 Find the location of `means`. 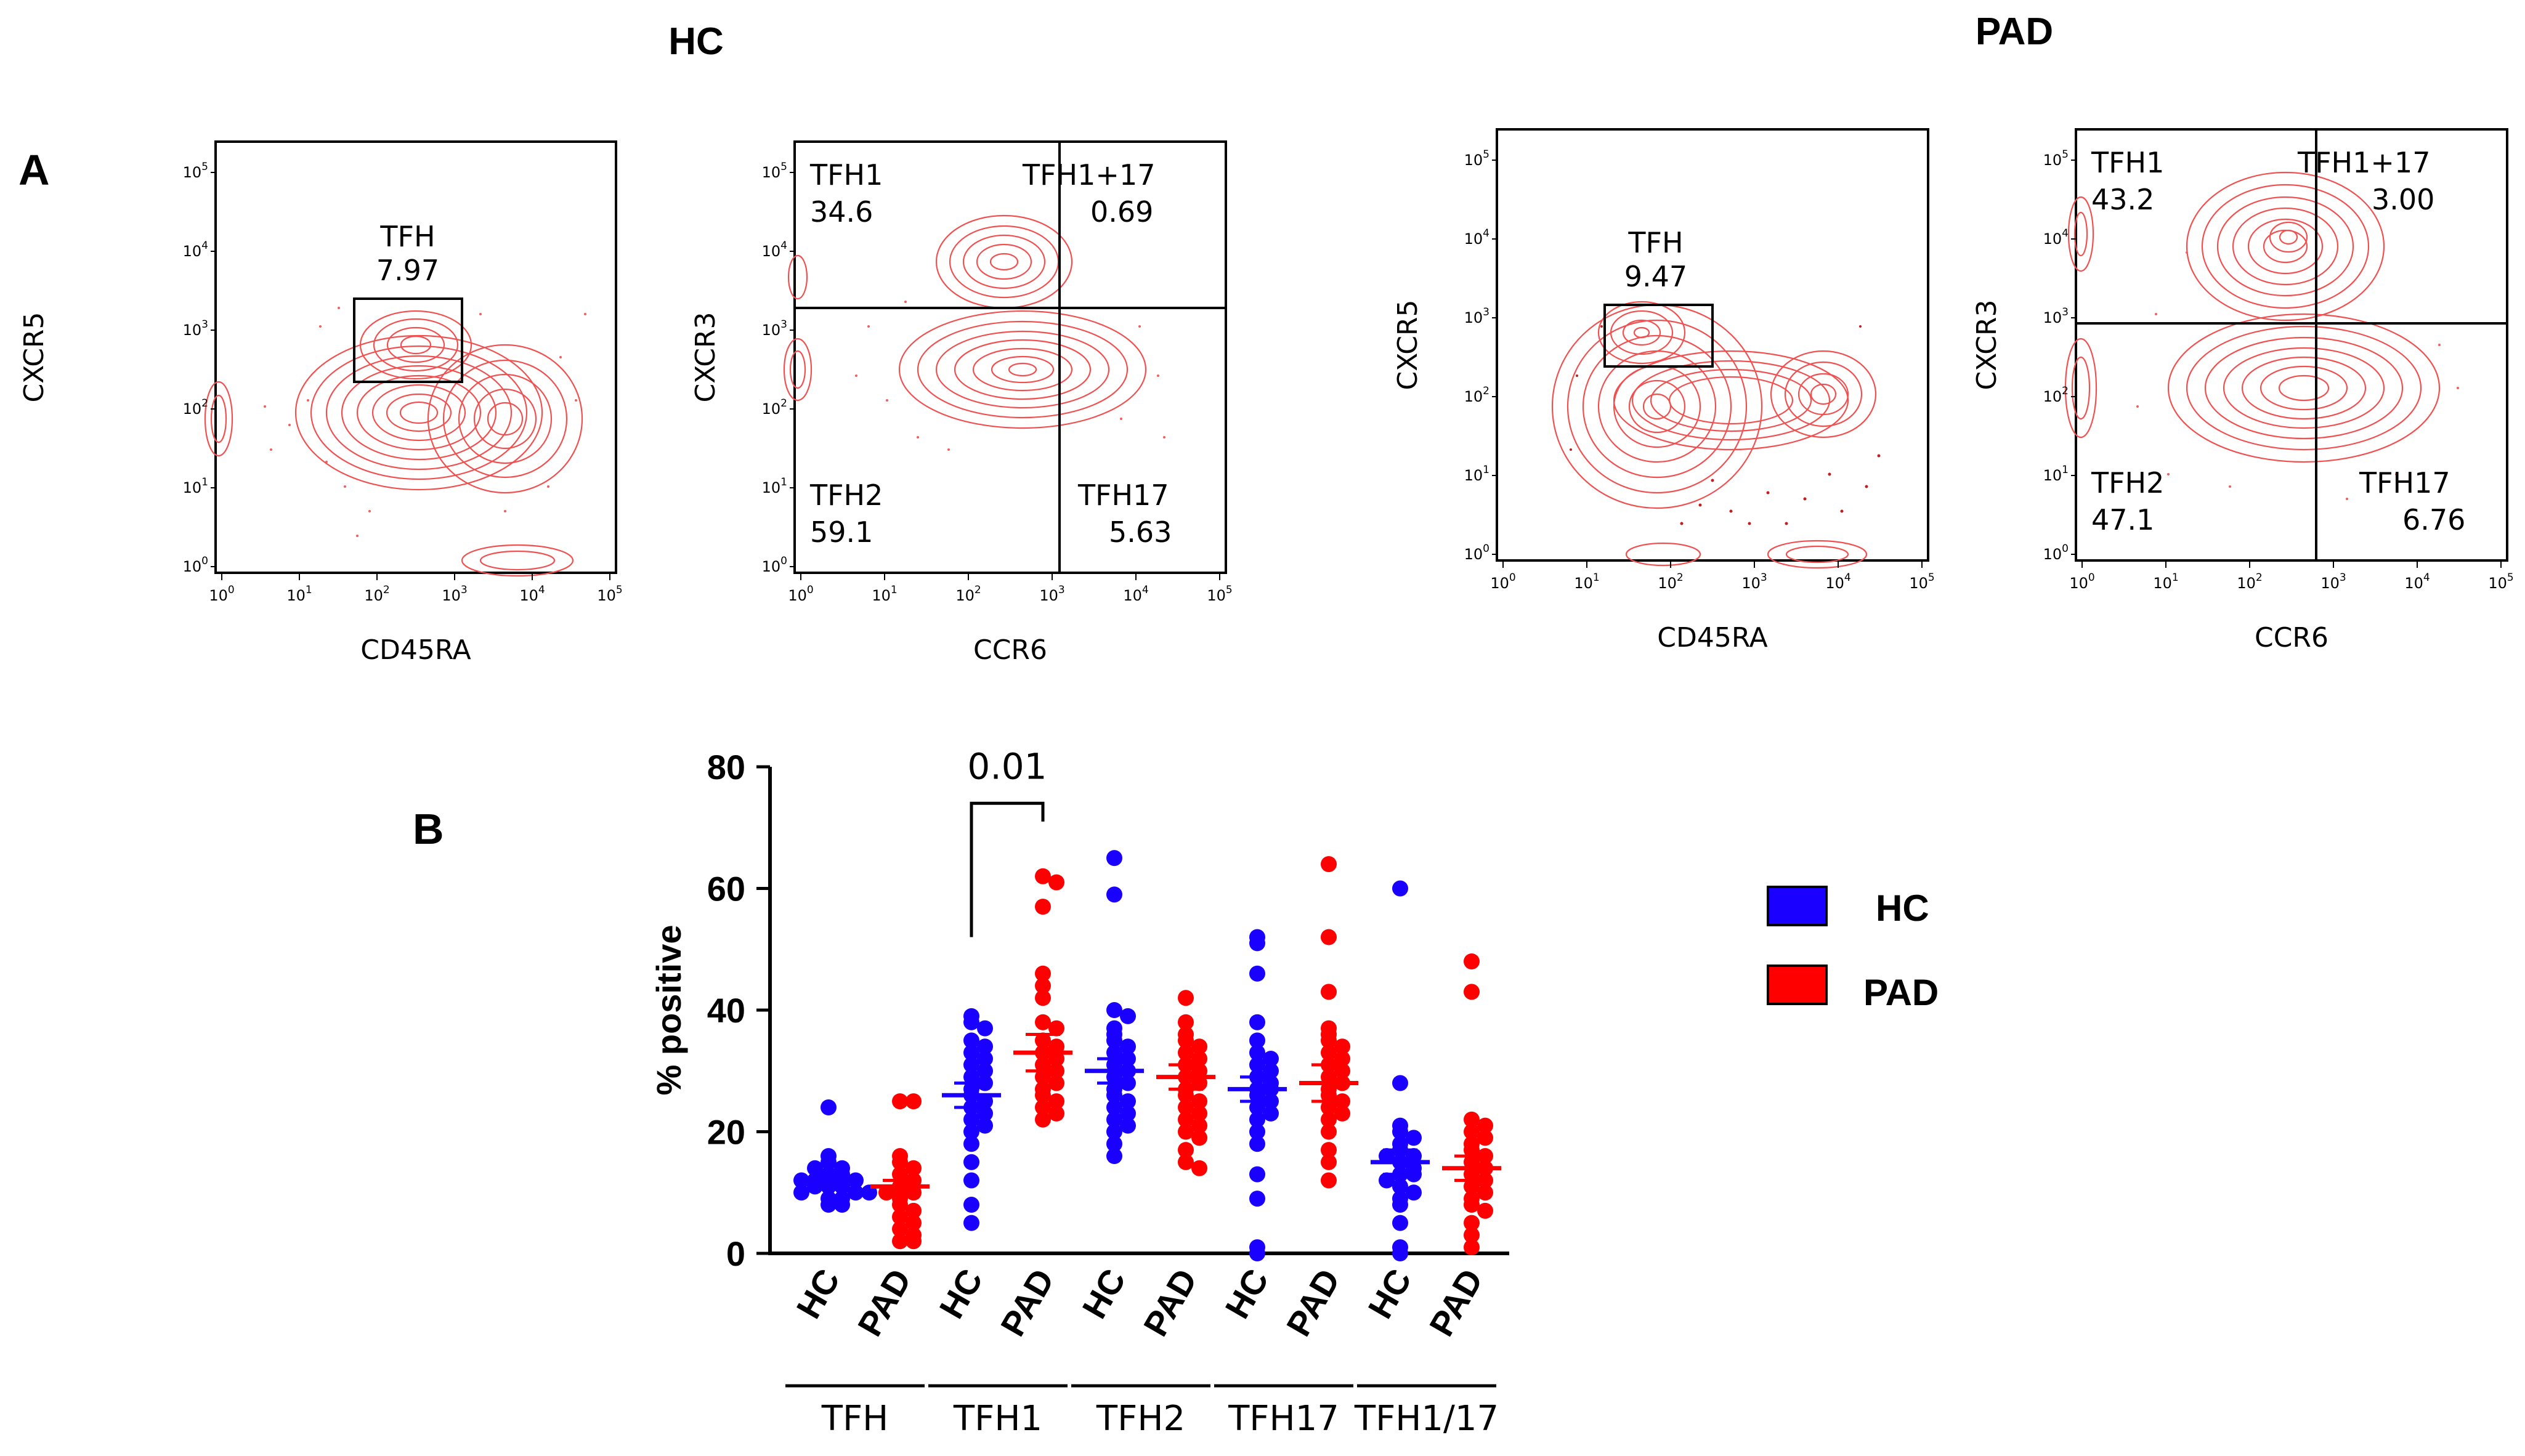

means is located at coordinates (1150, 1113).